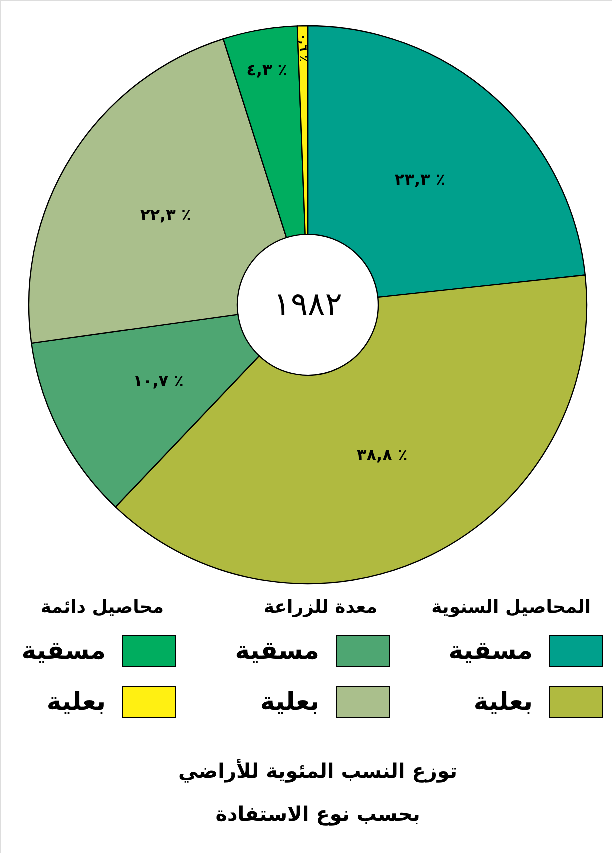 The width and height of the screenshot is (612, 853). Describe the element at coordinates (382, 455) in the screenshot. I see `data-label: ٣٨,٨ ٪` at that location.